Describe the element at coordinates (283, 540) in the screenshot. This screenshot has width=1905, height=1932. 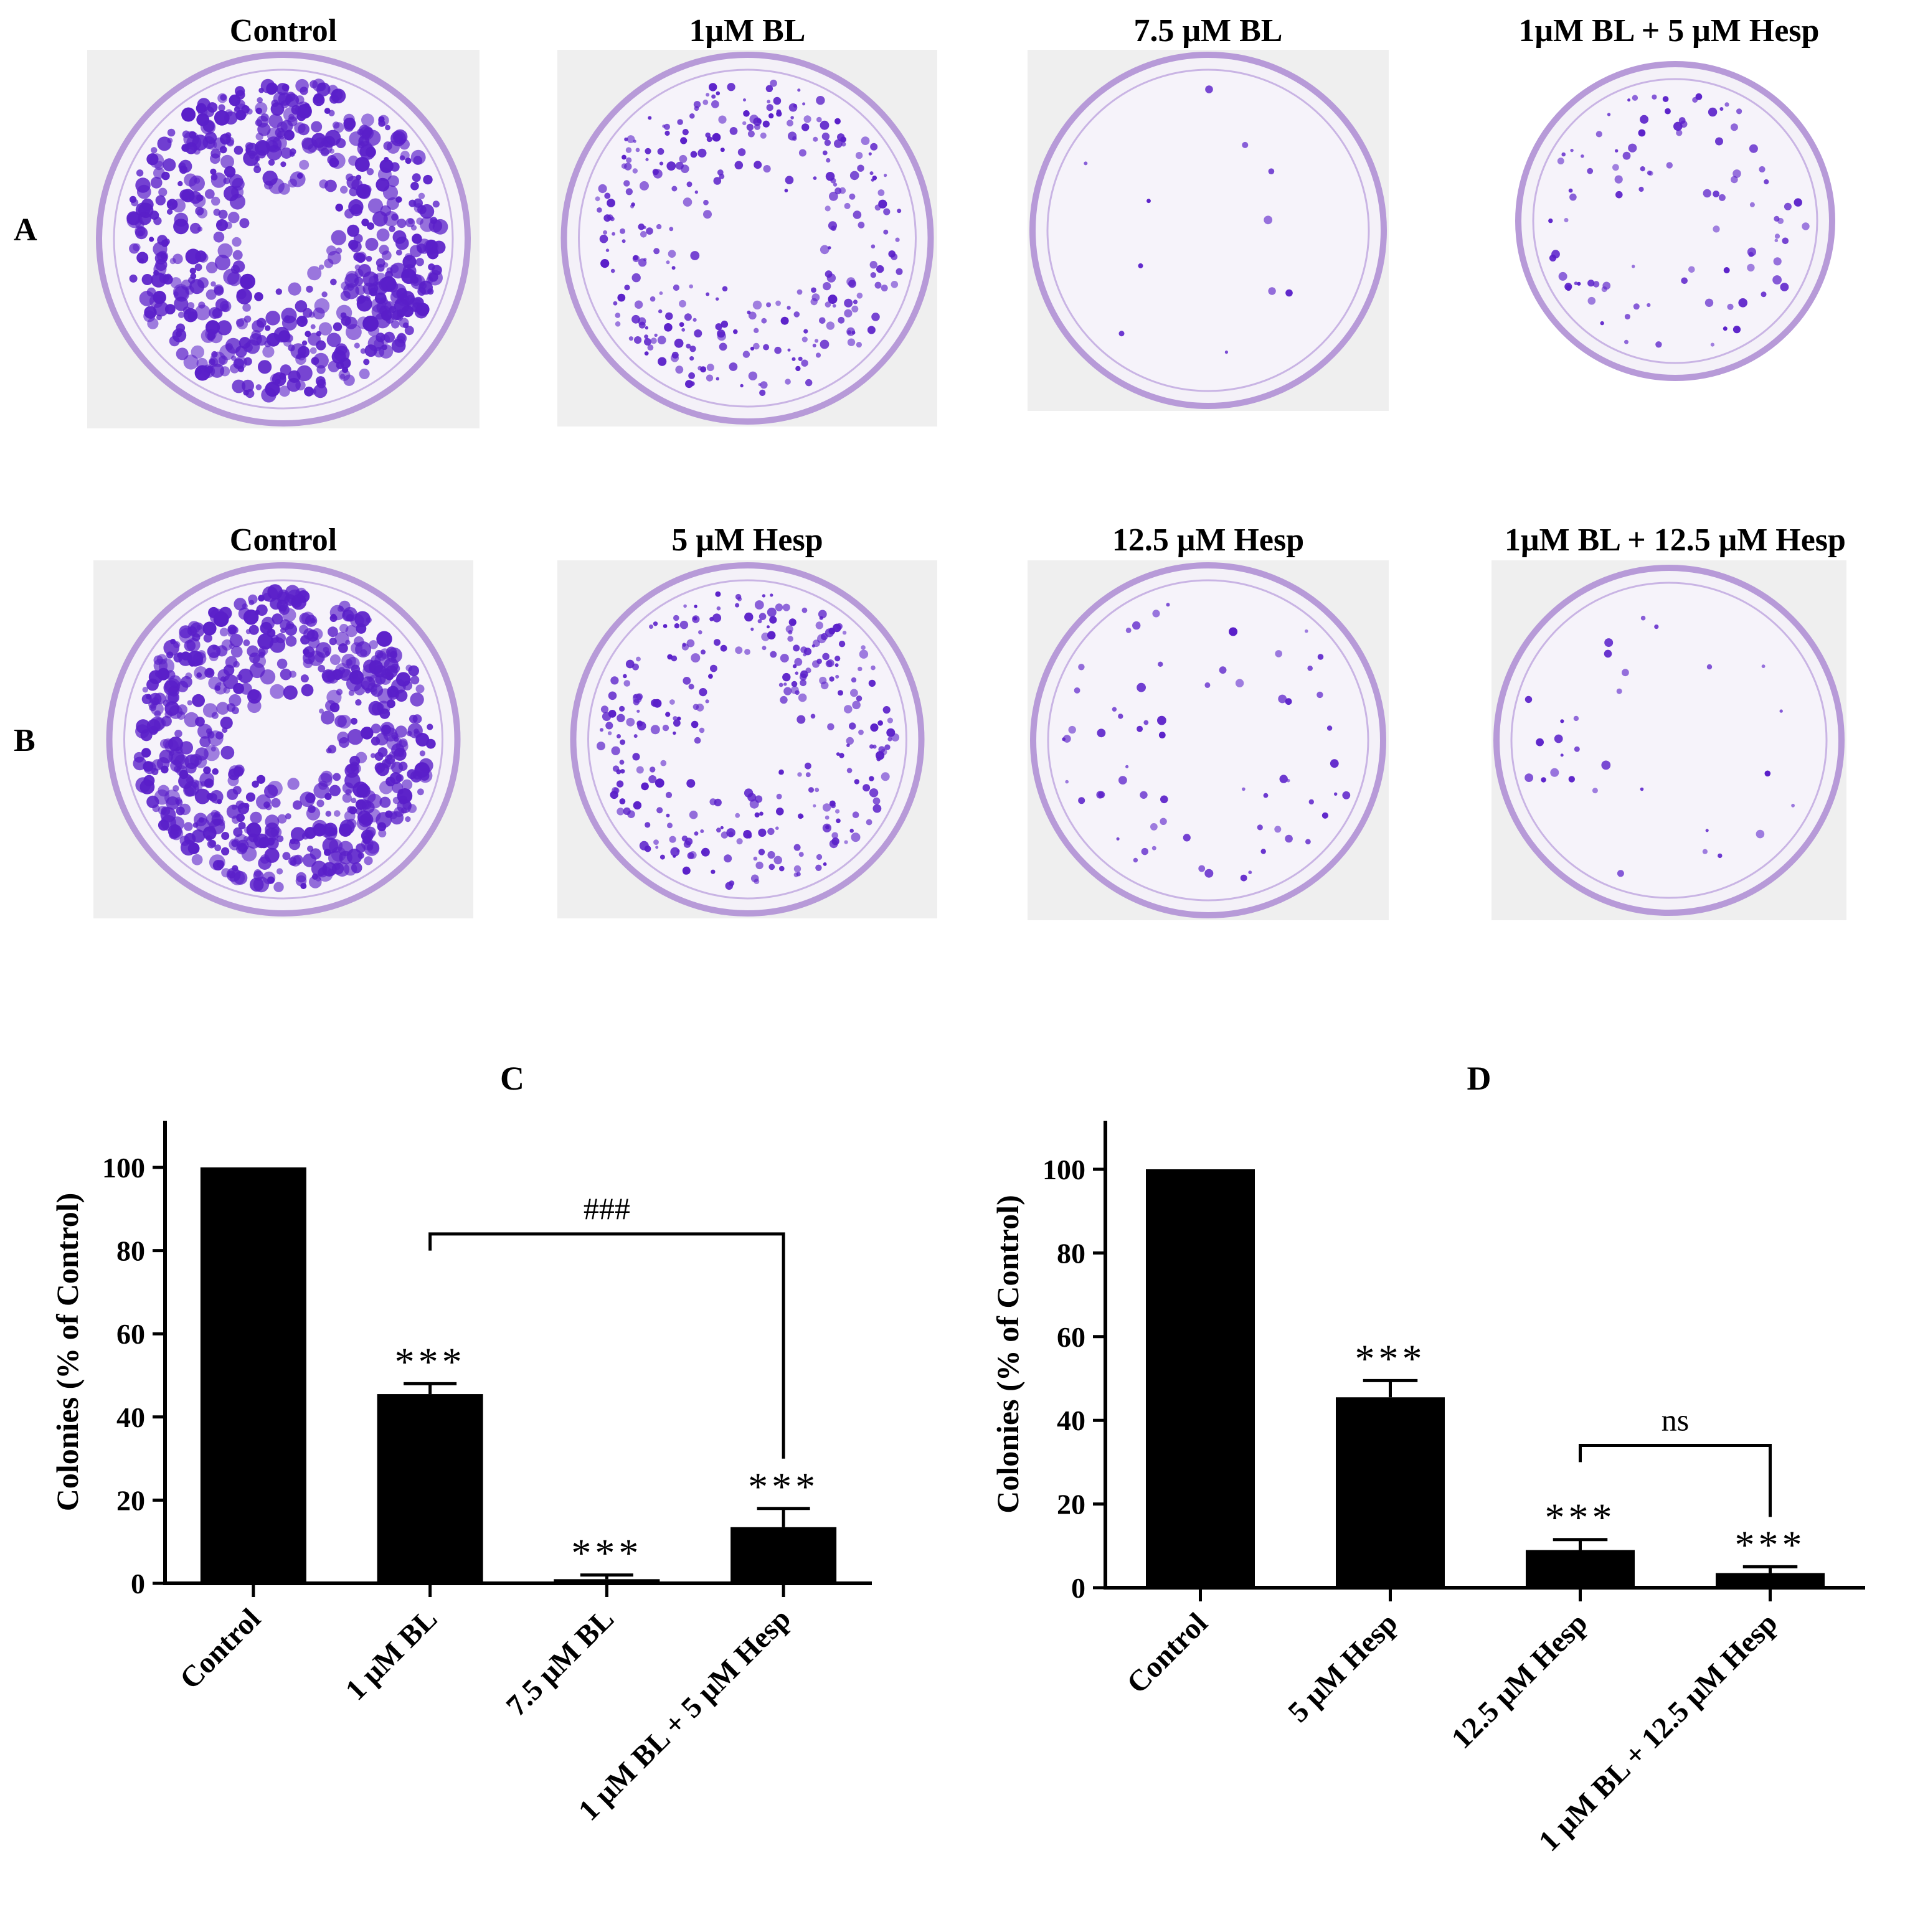
I see `dish-title-b1: Control` at that location.